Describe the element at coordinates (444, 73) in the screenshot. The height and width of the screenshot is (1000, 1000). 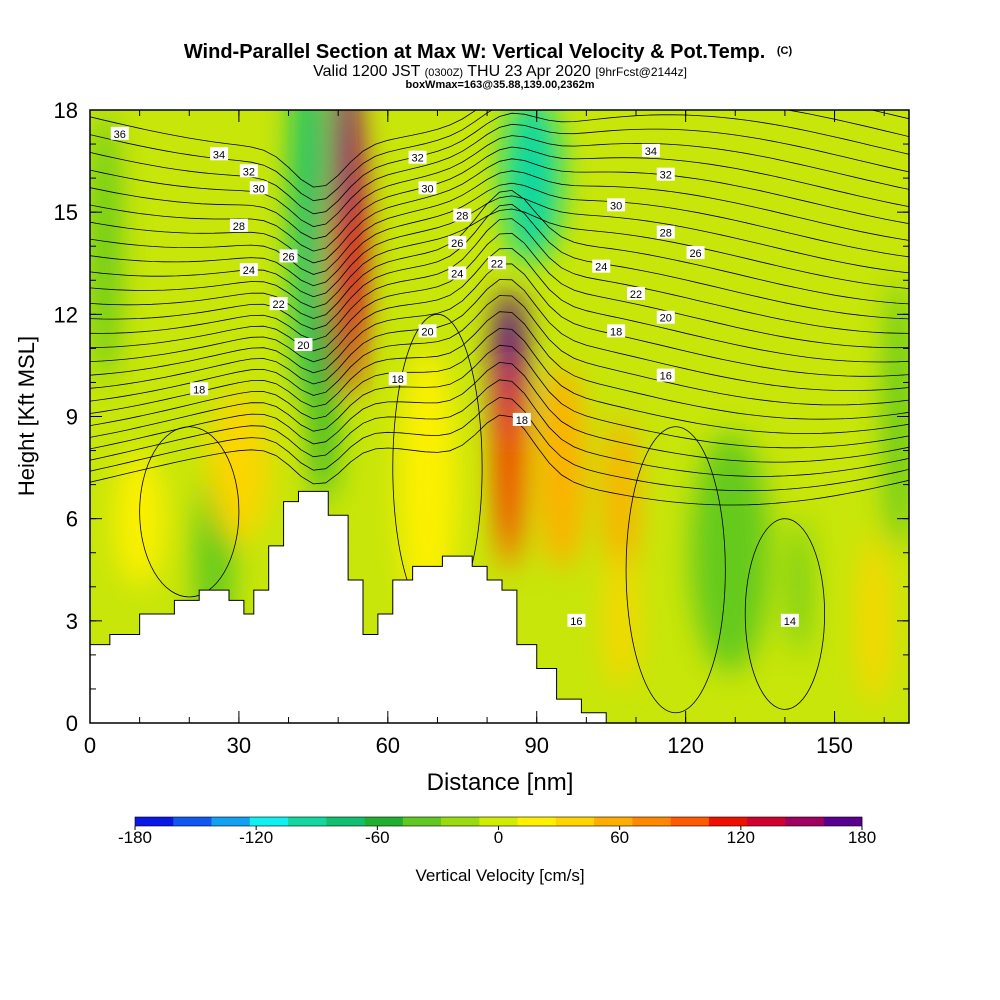
I see `valid-z: (0300Z)` at that location.